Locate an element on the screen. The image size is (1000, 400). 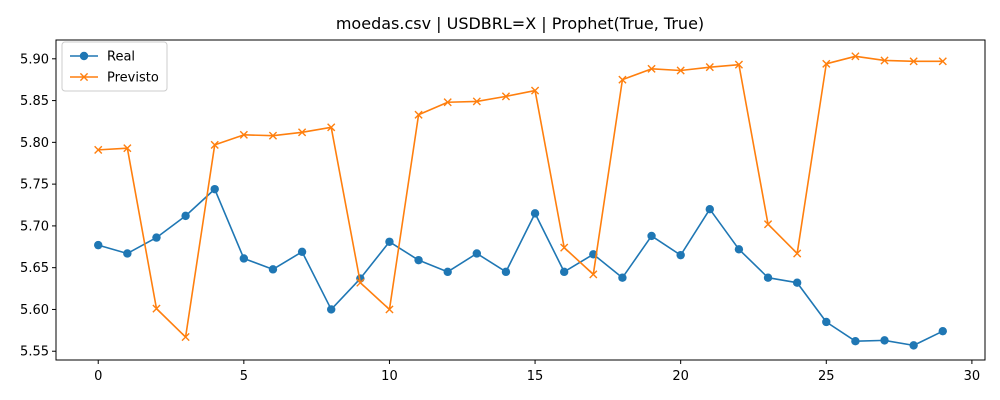
x-tick-label: 5 is located at coordinates (244, 376).